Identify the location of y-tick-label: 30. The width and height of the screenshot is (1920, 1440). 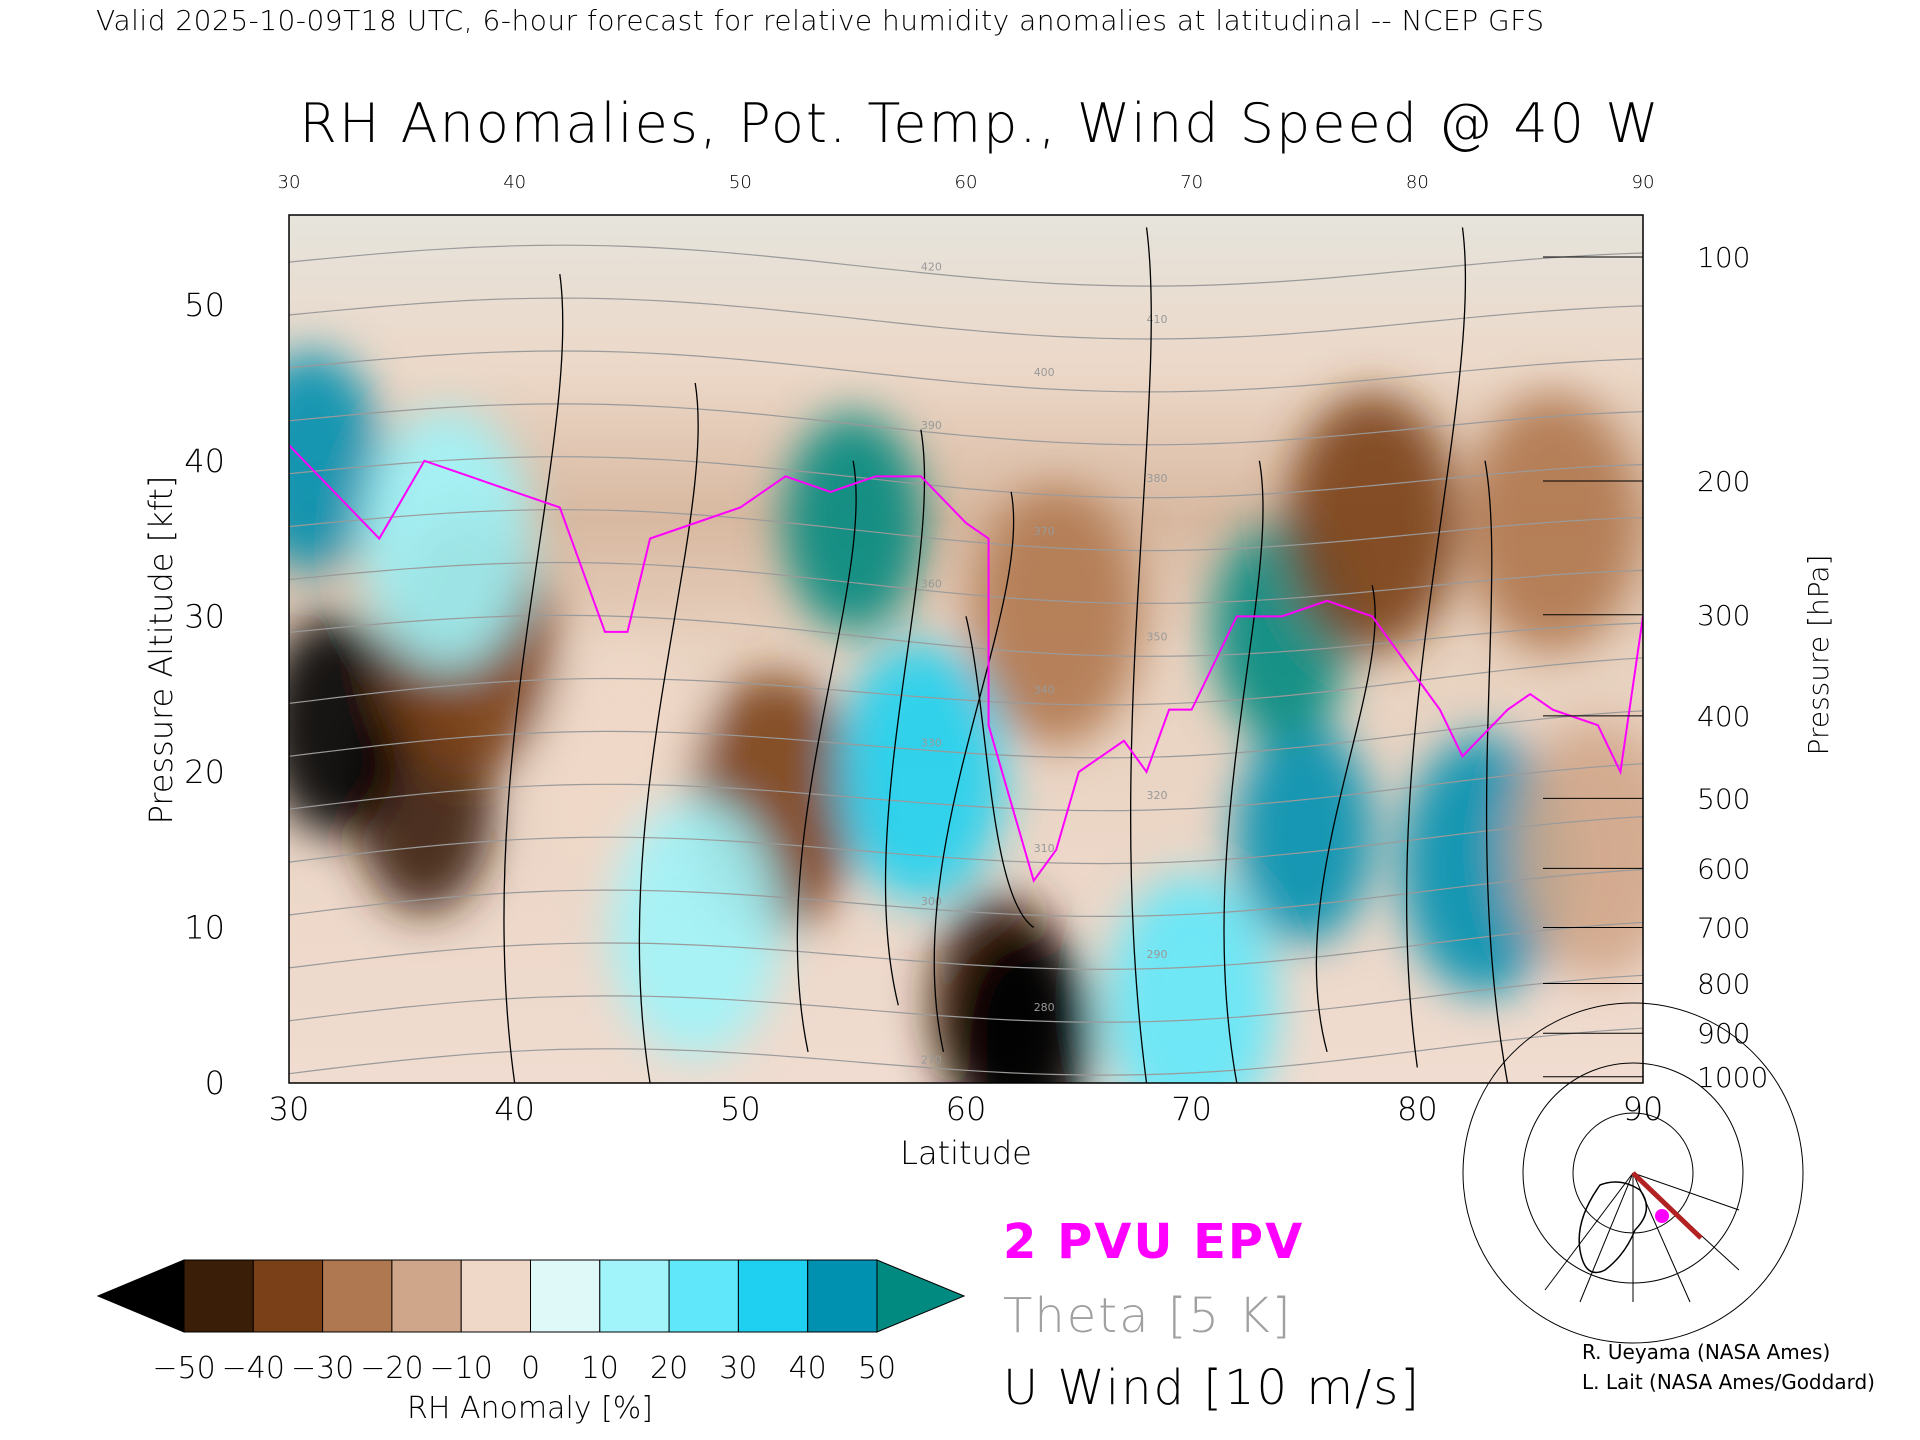
(204, 616).